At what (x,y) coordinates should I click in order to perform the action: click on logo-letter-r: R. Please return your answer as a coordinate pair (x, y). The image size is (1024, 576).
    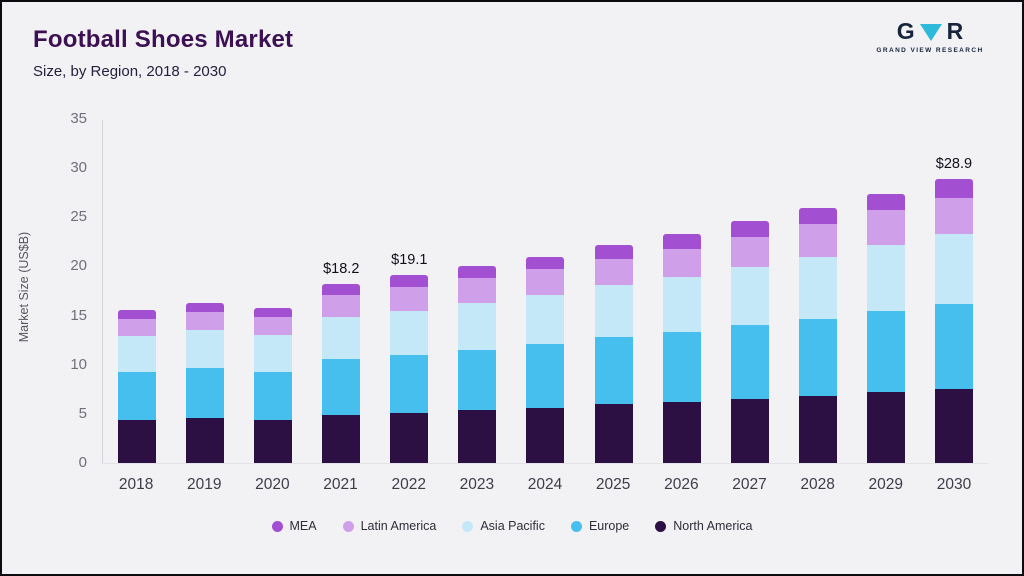
    Looking at the image, I should click on (955, 31).